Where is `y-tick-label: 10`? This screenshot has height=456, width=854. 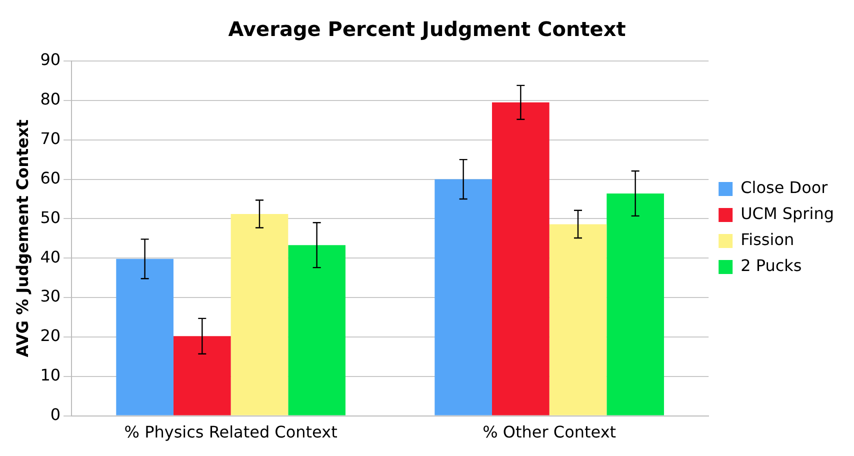
y-tick-label: 10 is located at coordinates (50, 375).